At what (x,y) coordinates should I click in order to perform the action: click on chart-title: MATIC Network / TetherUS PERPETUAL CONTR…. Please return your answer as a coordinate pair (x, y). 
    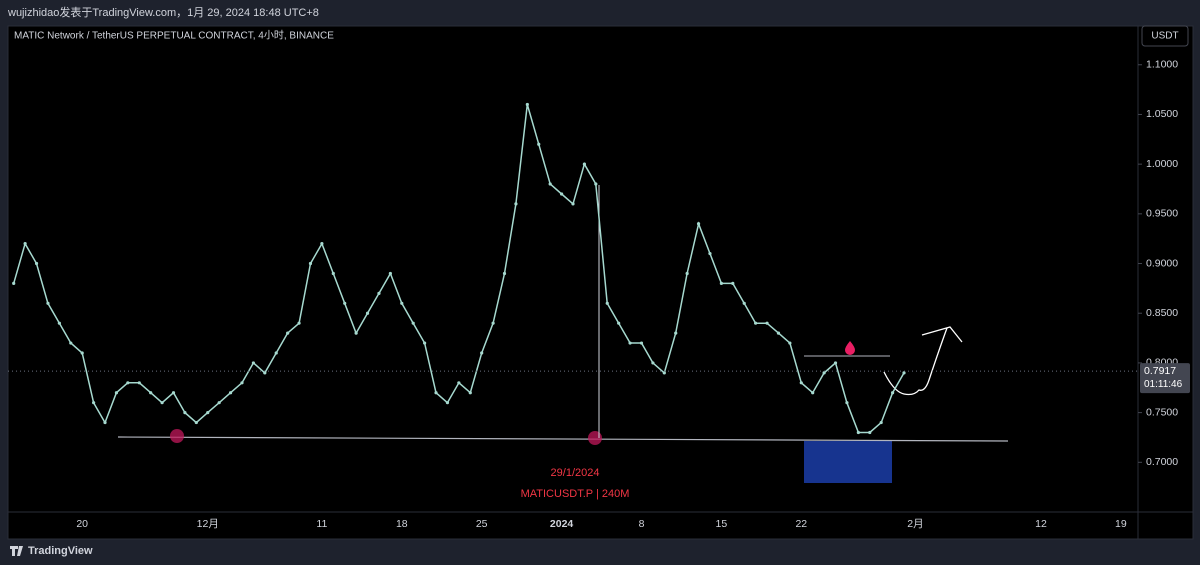
    Looking at the image, I should click on (174, 36).